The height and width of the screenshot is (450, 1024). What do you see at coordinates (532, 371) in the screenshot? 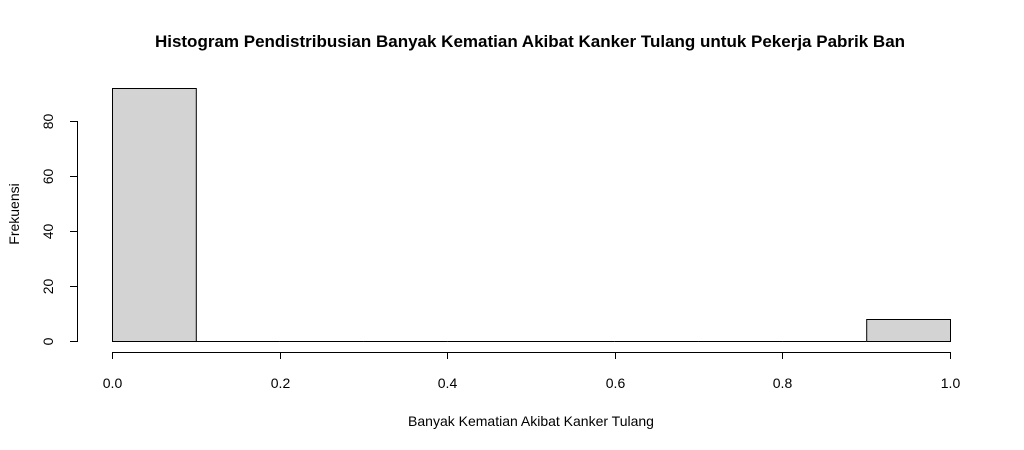
I see `x-axis: 0.0 0.2 0.4 0.6 0.8 1.0` at bounding box center [532, 371].